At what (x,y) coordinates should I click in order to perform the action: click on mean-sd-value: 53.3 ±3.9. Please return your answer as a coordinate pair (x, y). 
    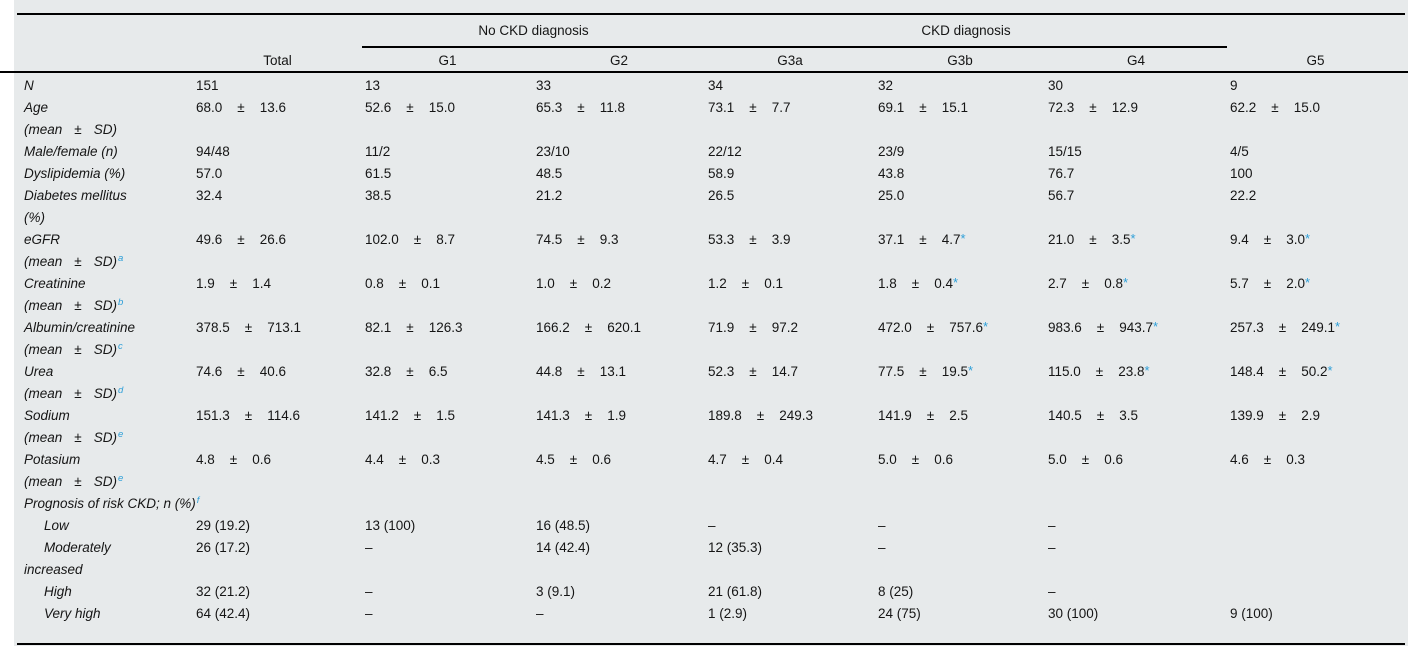
    Looking at the image, I should click on (749, 240).